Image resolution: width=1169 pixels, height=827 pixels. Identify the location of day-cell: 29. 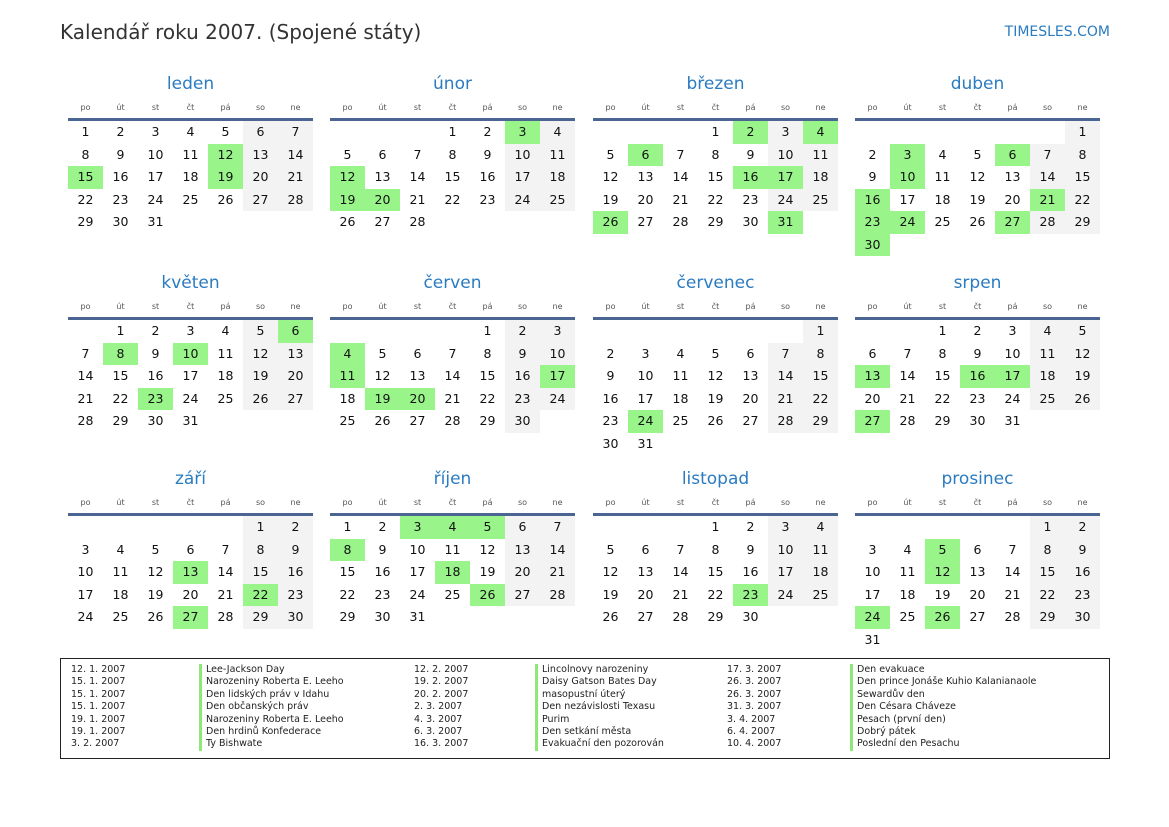
(942, 420).